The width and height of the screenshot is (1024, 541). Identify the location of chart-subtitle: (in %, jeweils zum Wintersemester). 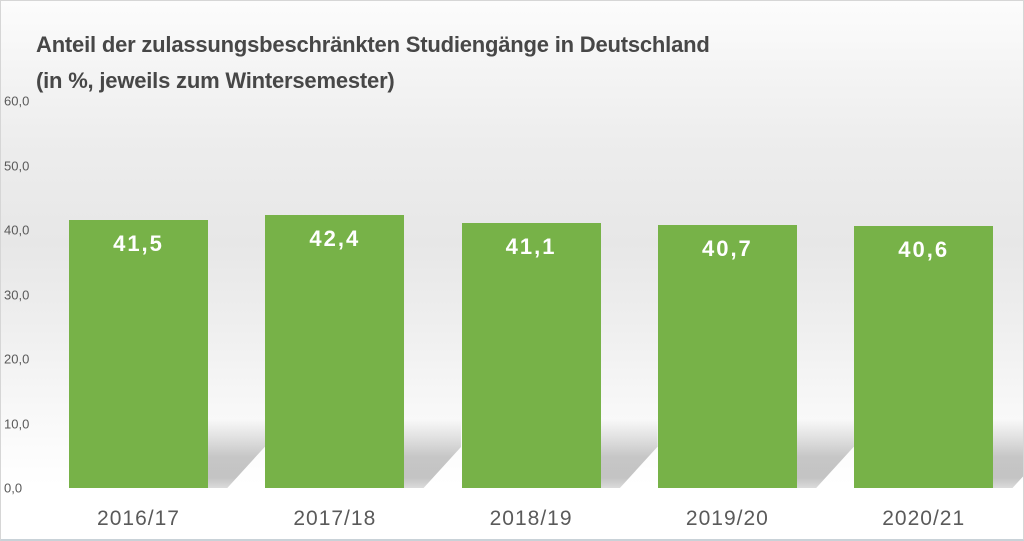
(215, 80).